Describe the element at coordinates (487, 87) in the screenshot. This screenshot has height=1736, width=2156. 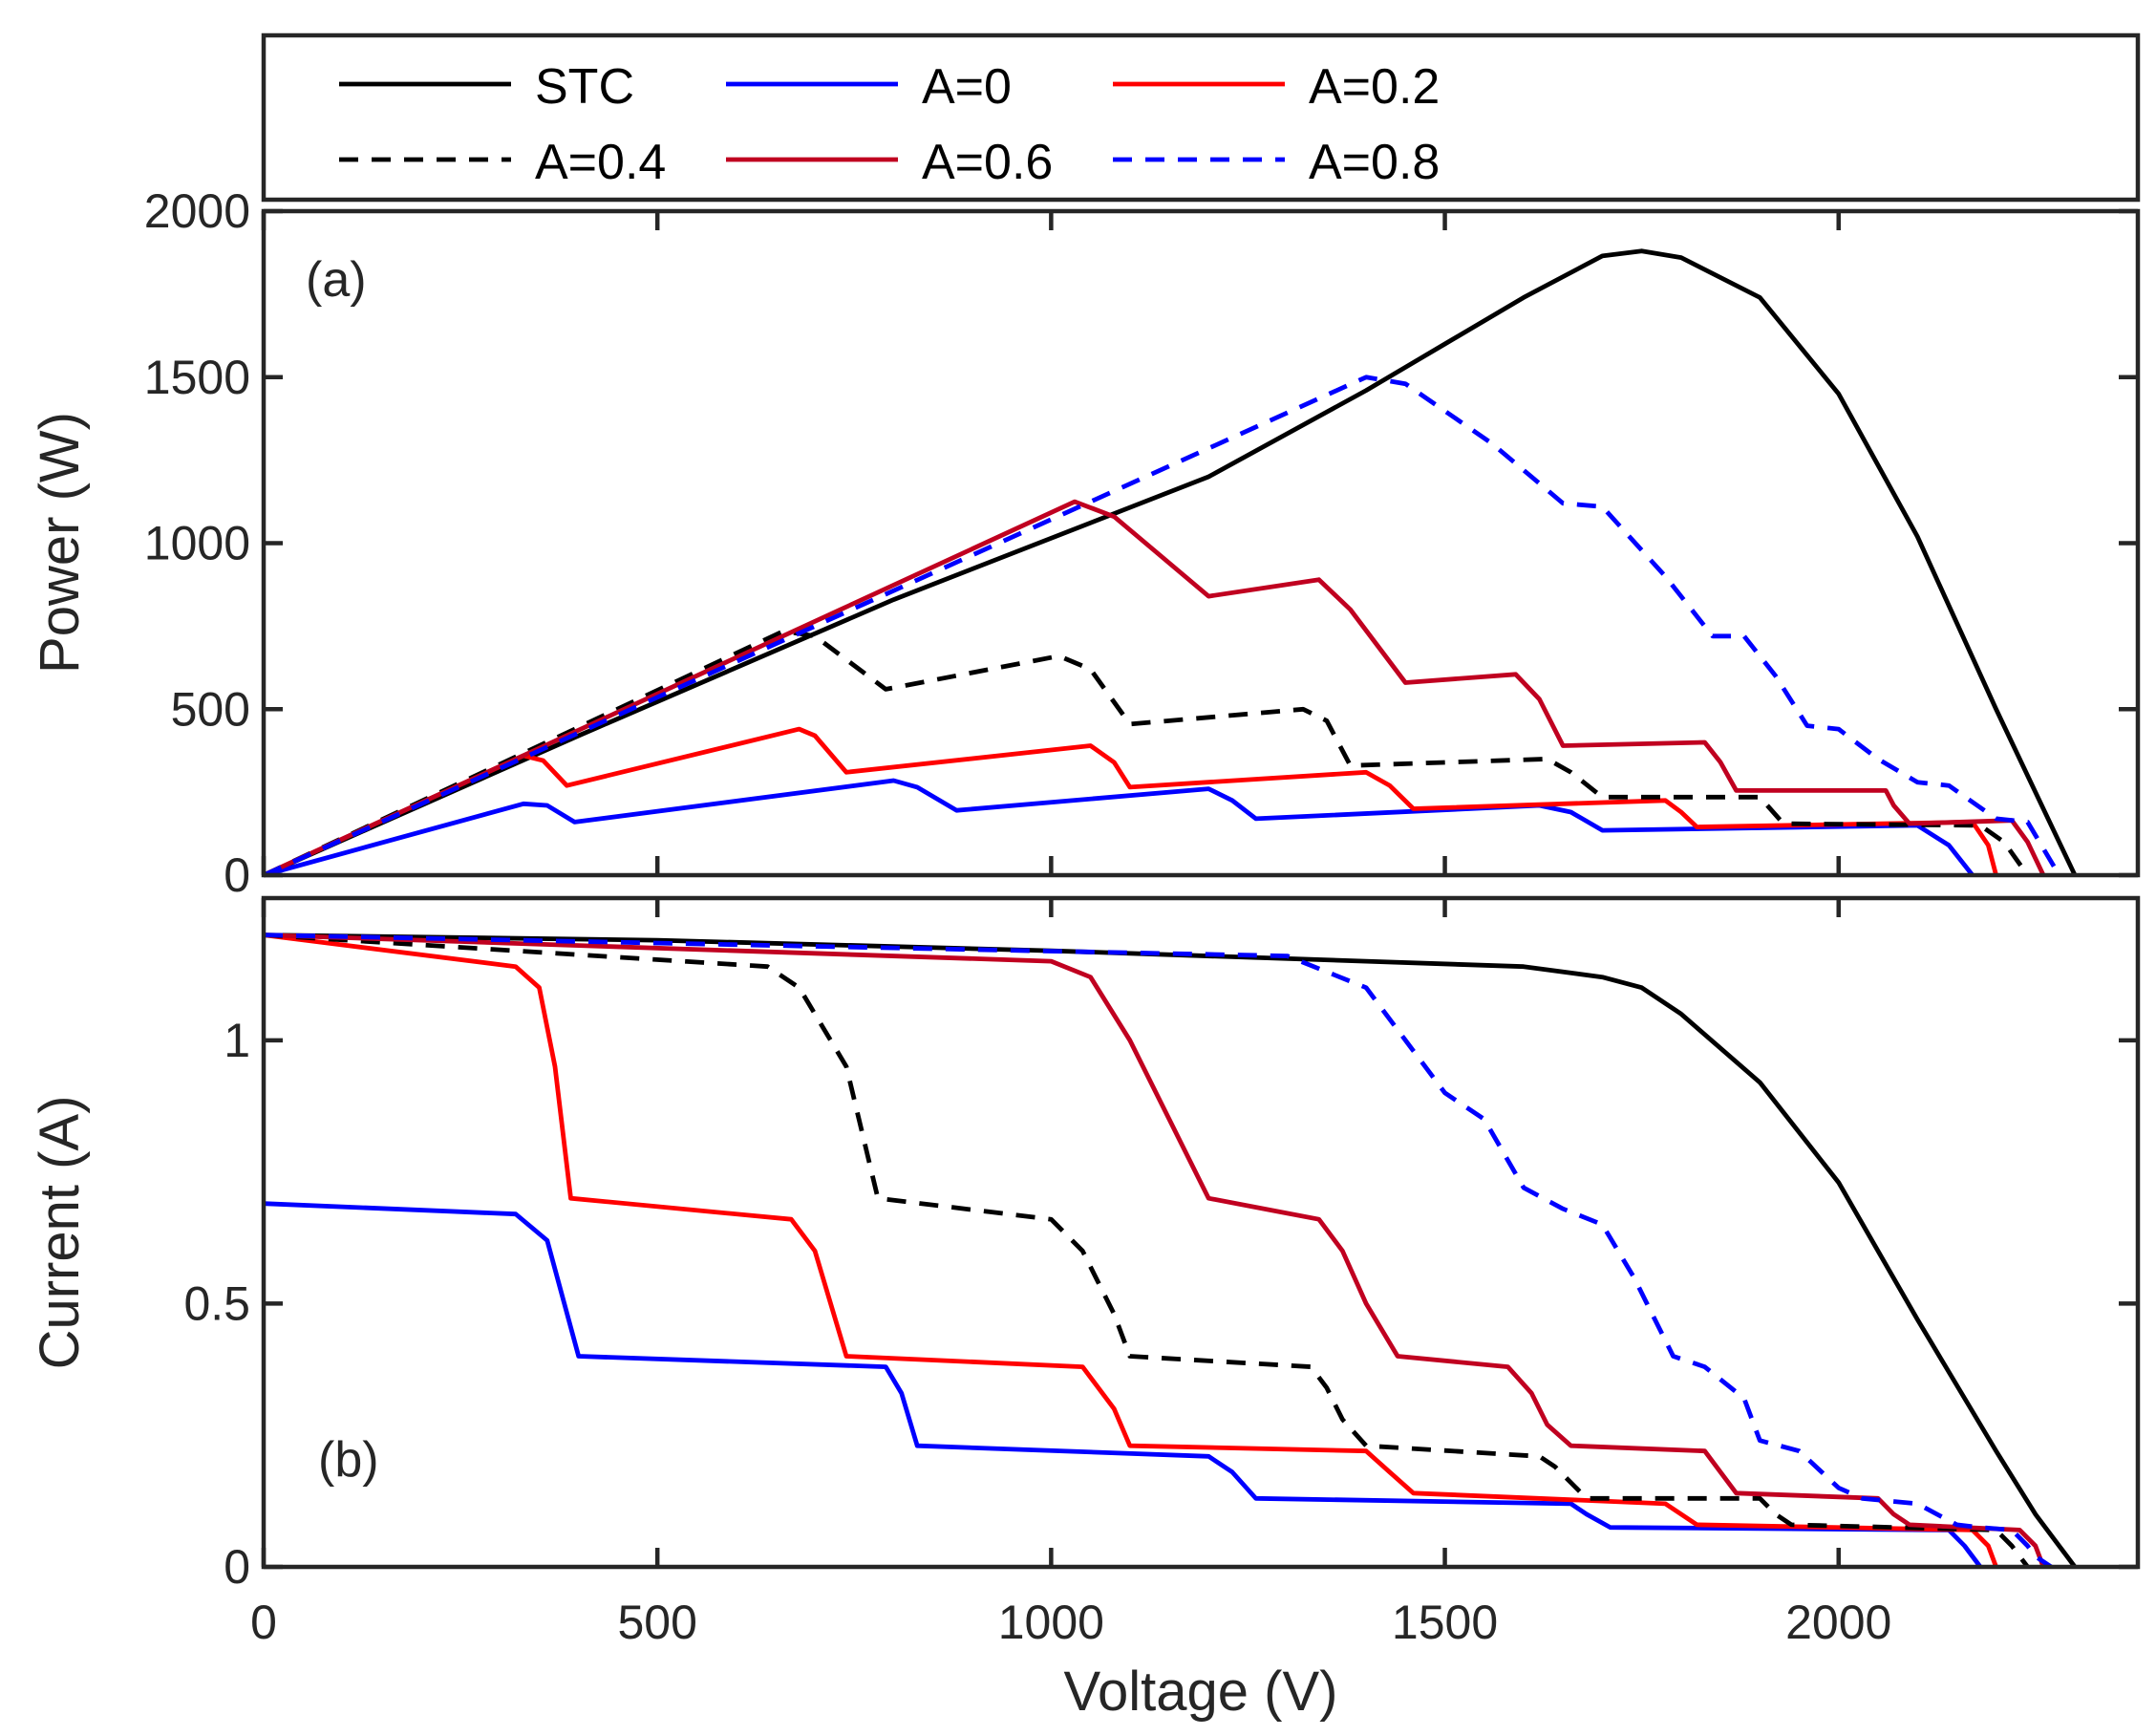
I see `legend-entry-stc: STC` at that location.